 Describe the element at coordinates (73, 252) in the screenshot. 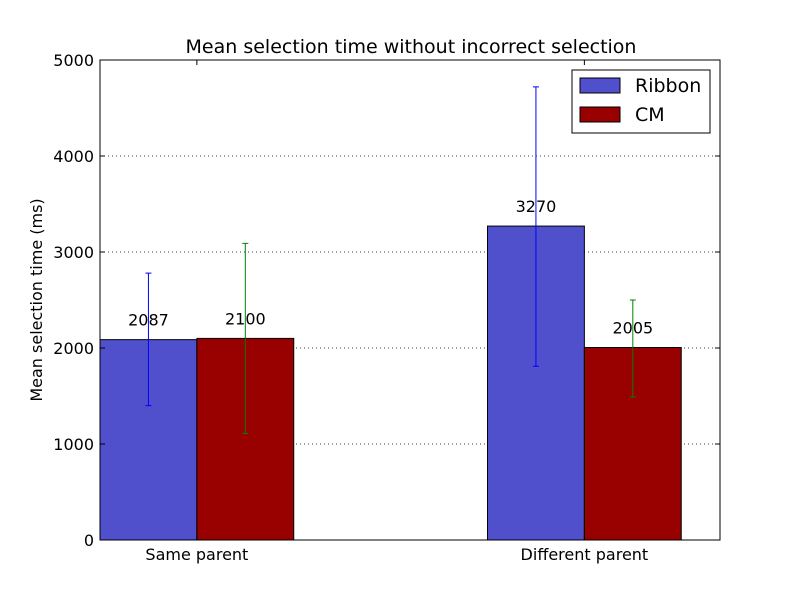

I see `y-tick-label: 3000` at that location.